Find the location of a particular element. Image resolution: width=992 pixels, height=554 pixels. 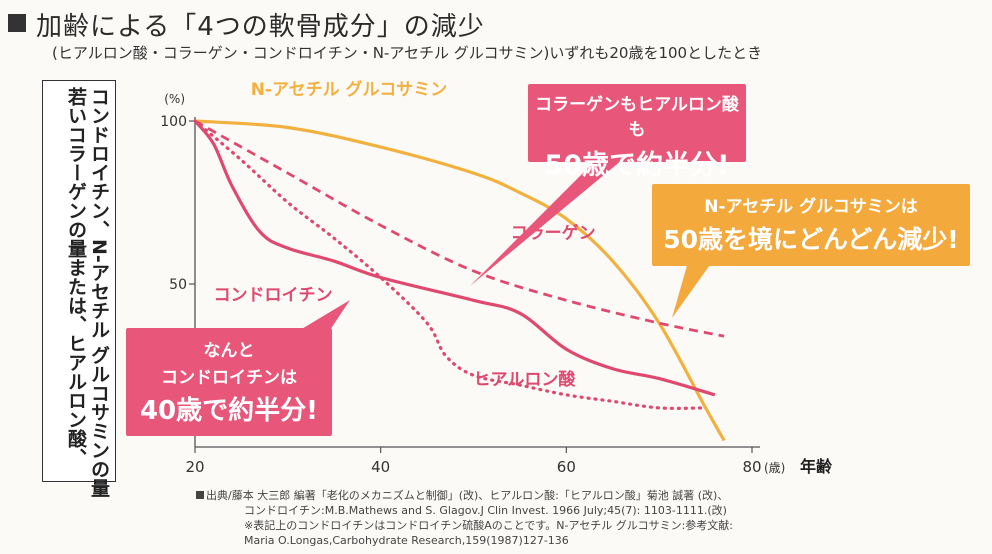

callout-chondroitin-line3: 40歳で約半分! is located at coordinates (229, 411).